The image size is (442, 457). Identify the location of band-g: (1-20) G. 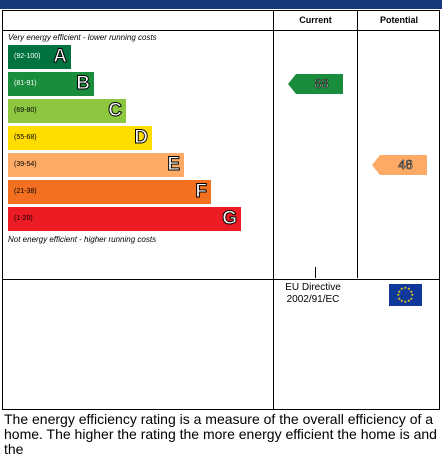
(124, 219).